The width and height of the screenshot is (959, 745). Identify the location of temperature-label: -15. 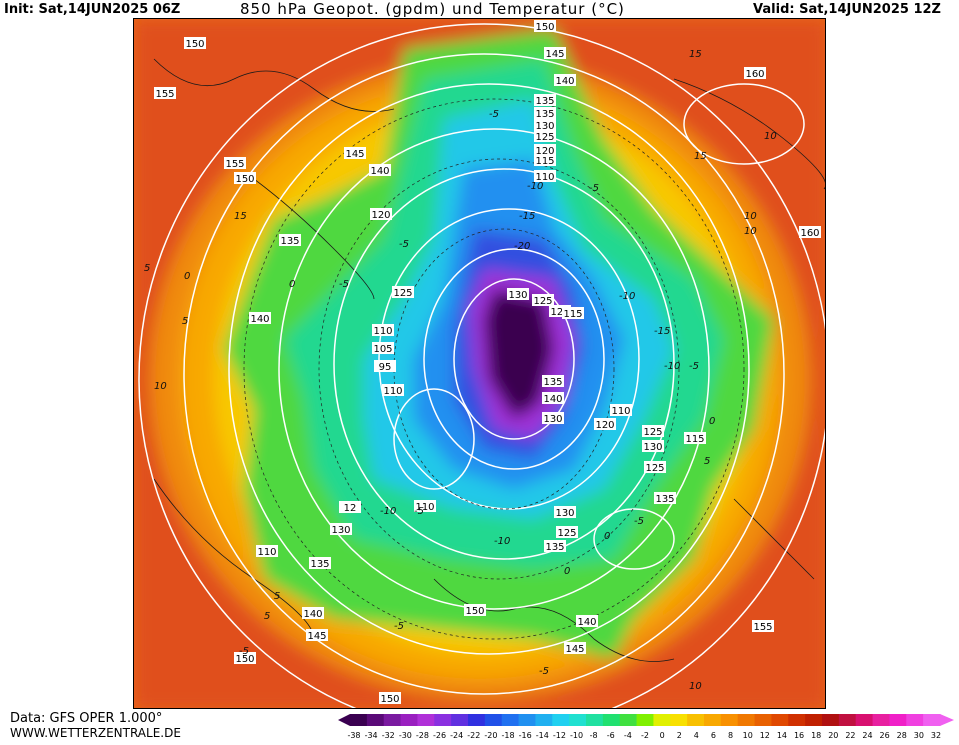
(527, 216).